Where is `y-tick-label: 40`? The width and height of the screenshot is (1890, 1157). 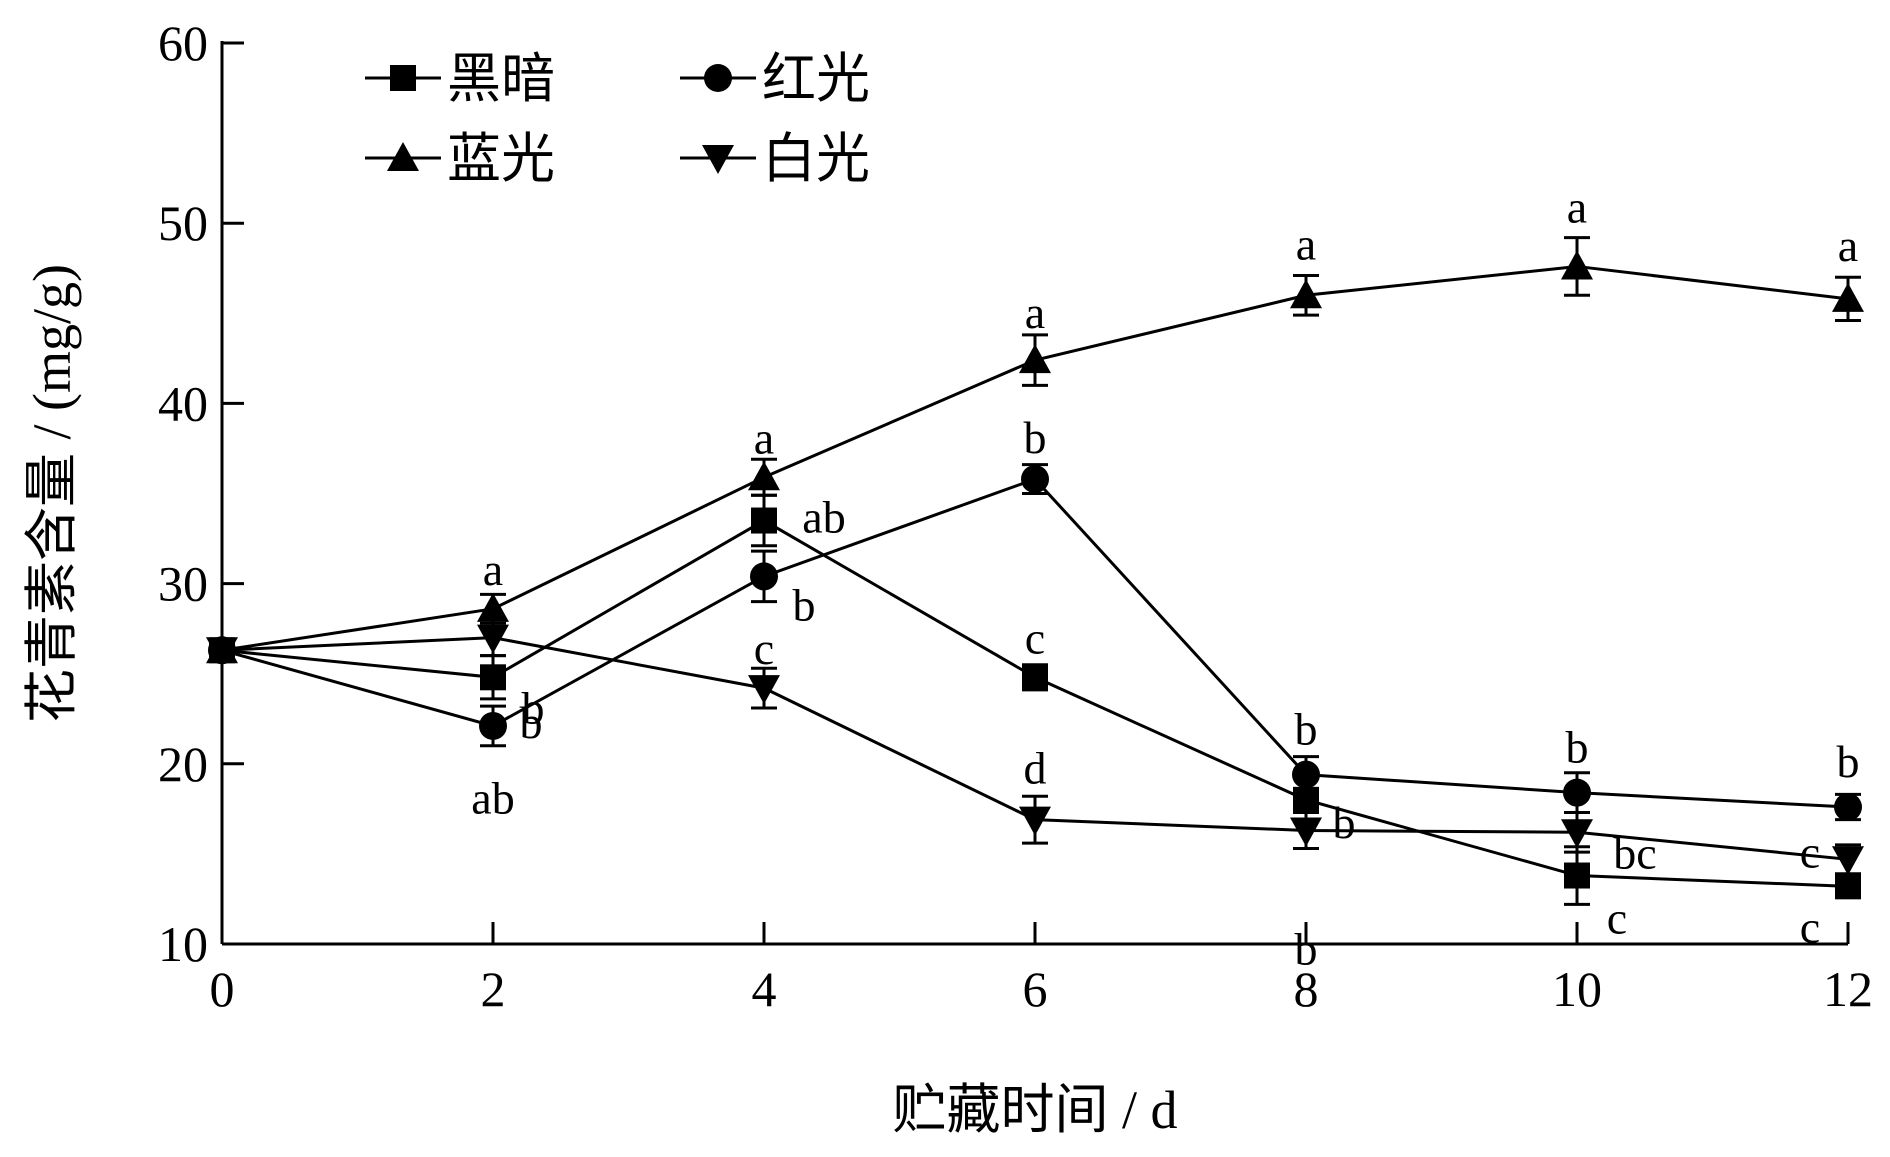 y-tick-label: 40 is located at coordinates (183, 403).